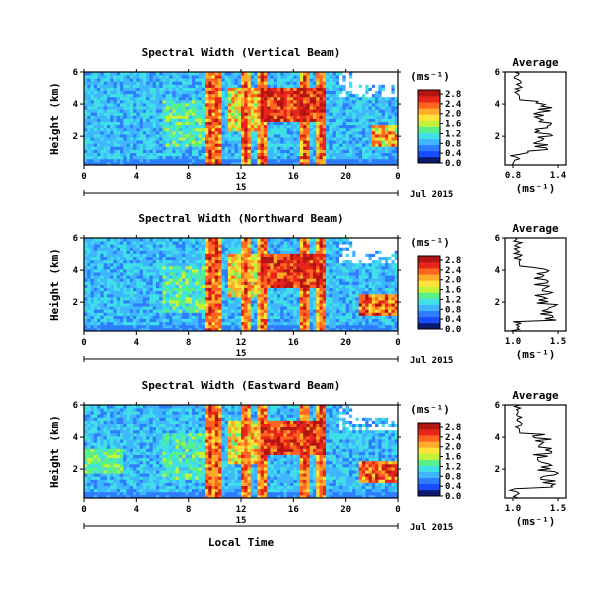 Image resolution: width=611 pixels, height=598 pixels. What do you see at coordinates (429, 135) in the screenshot?
I see `colorbar-swatch` at bounding box center [429, 135].